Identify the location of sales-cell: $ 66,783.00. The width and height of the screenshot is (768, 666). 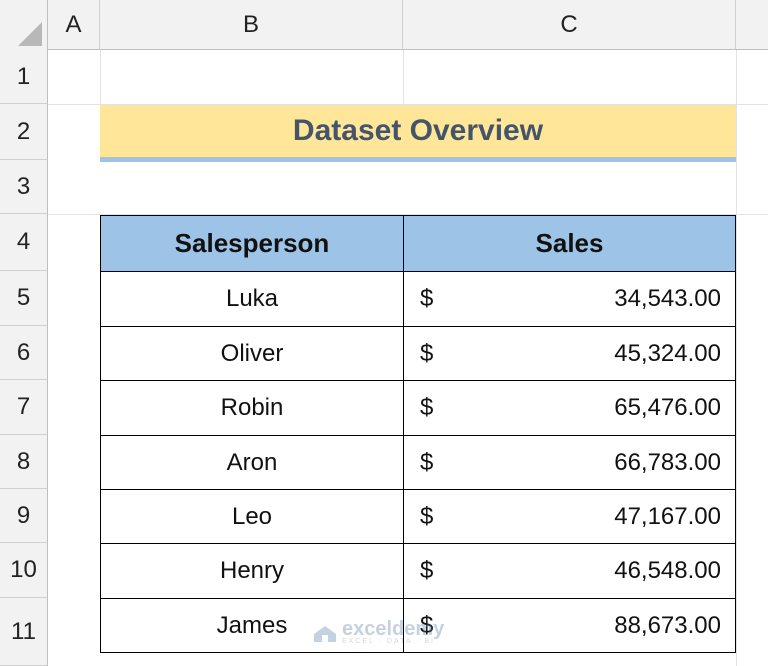
(569, 462).